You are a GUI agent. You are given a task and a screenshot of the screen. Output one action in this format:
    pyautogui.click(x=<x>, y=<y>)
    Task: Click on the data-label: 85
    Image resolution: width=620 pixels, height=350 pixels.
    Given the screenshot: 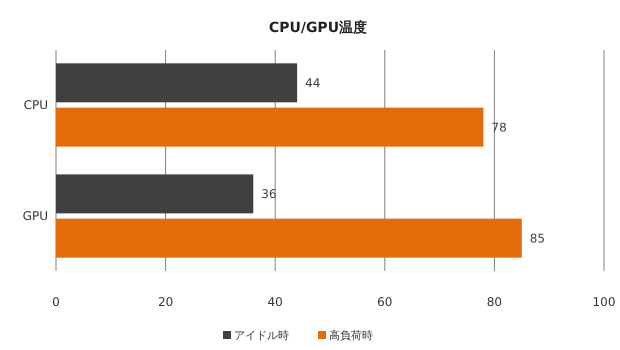 What is the action you would take?
    pyautogui.click(x=538, y=238)
    